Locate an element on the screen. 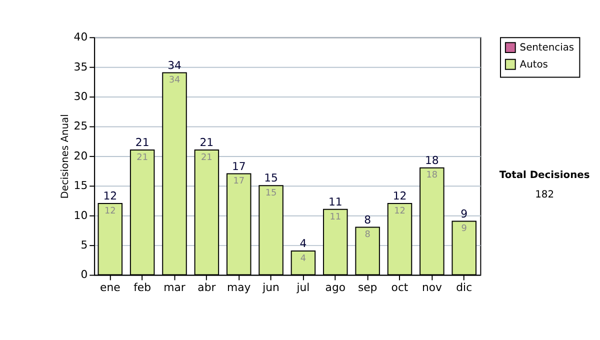 This screenshot has width=600, height=340. x-tick-label: sep is located at coordinates (368, 287).